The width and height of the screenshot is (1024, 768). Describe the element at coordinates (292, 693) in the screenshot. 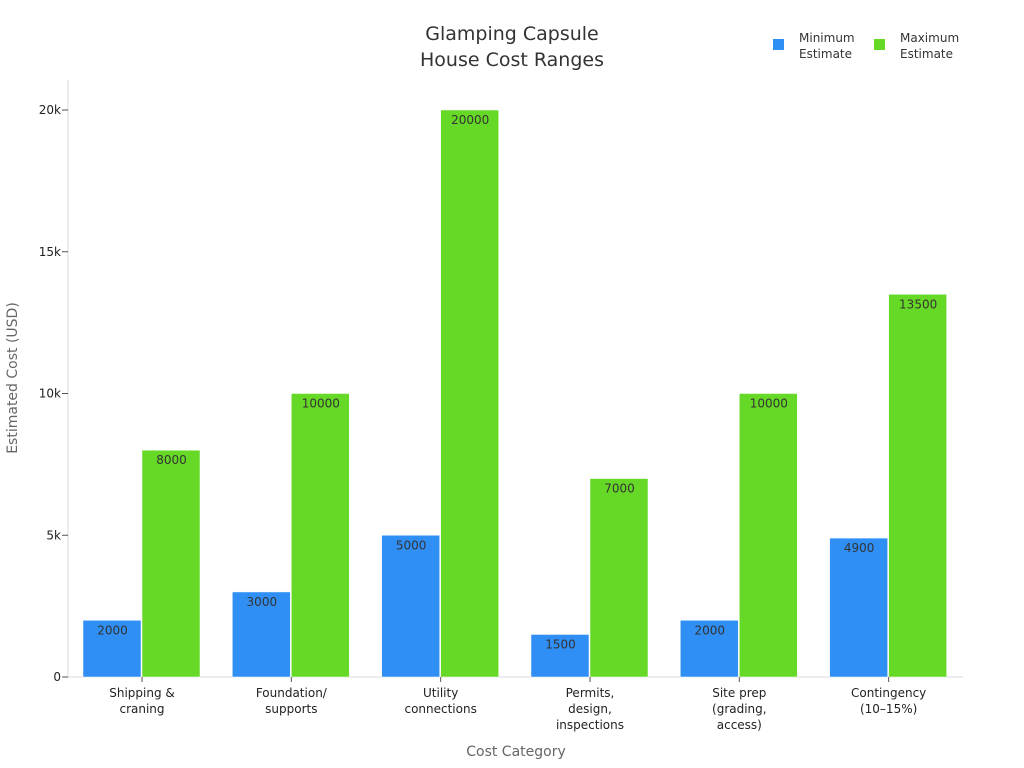

I see `category-label: Foundation/` at that location.